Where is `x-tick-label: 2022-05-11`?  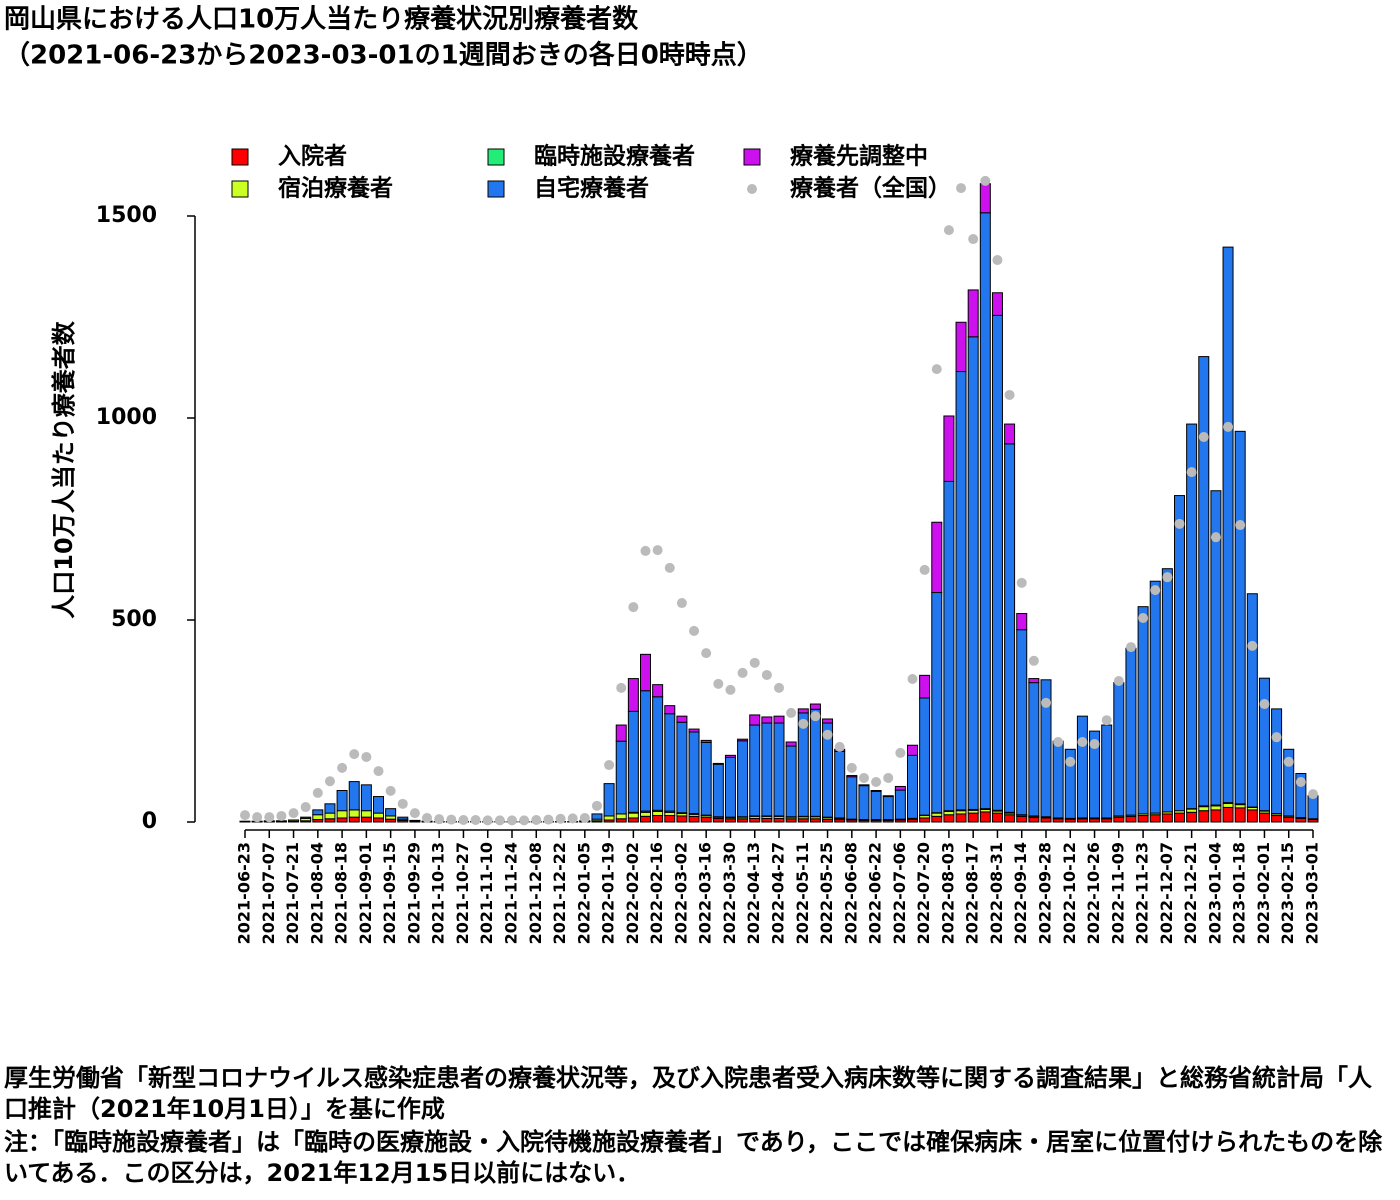
x-tick-label: 2022-05-11 is located at coordinates (802, 893).